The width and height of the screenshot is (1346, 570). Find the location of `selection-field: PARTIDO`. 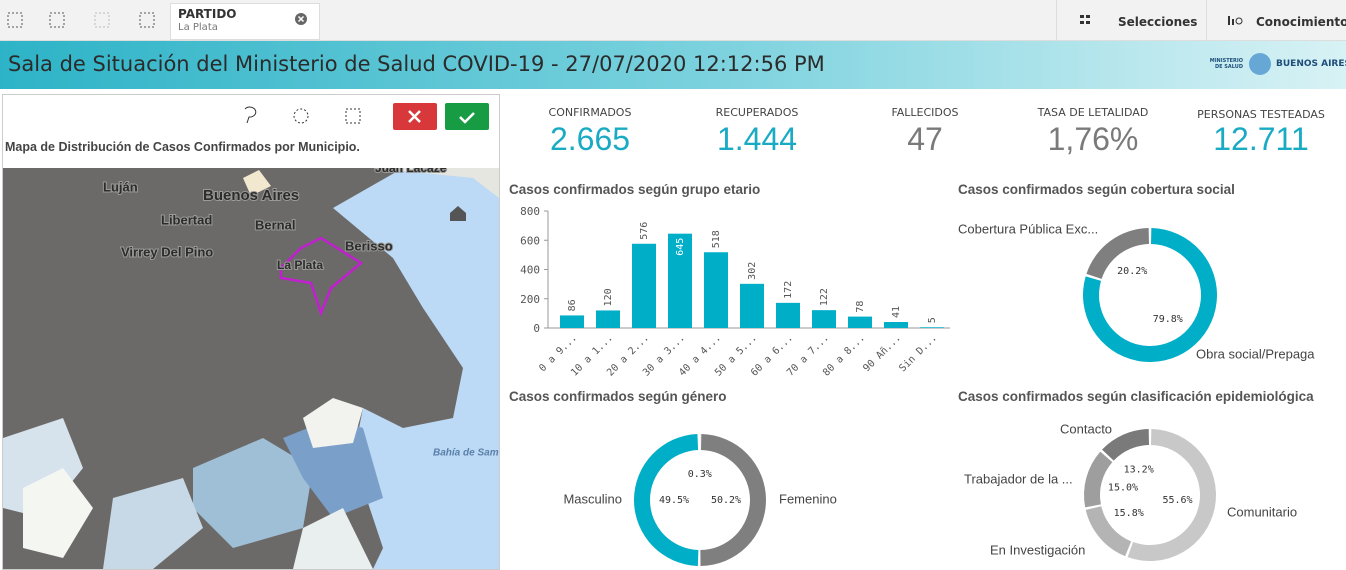

selection-field: PARTIDO is located at coordinates (207, 14).